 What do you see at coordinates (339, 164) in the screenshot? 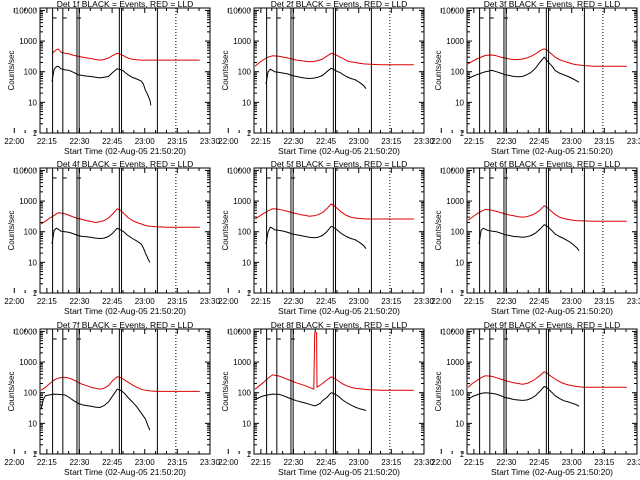
I see `plot-title: Det 5f BLACK = Events, RED = LLD` at bounding box center [339, 164].